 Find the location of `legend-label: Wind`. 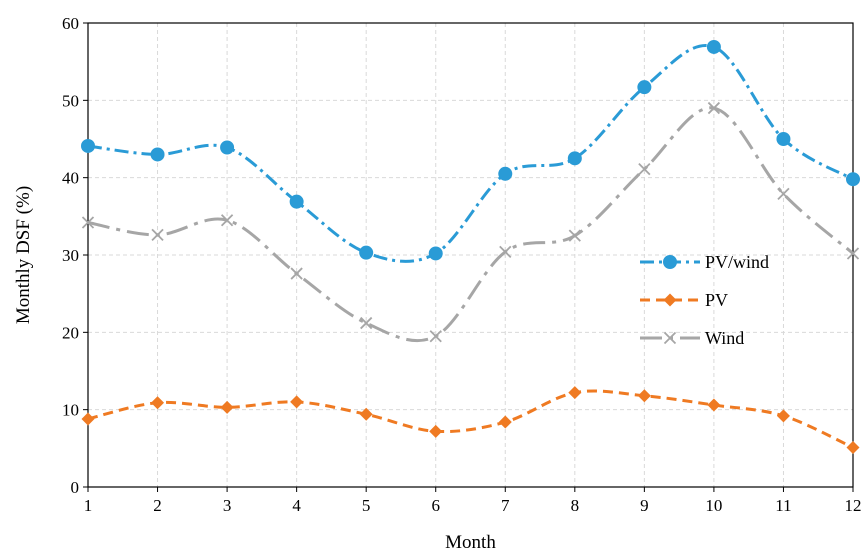

legend-label: Wind is located at coordinates (724, 338).